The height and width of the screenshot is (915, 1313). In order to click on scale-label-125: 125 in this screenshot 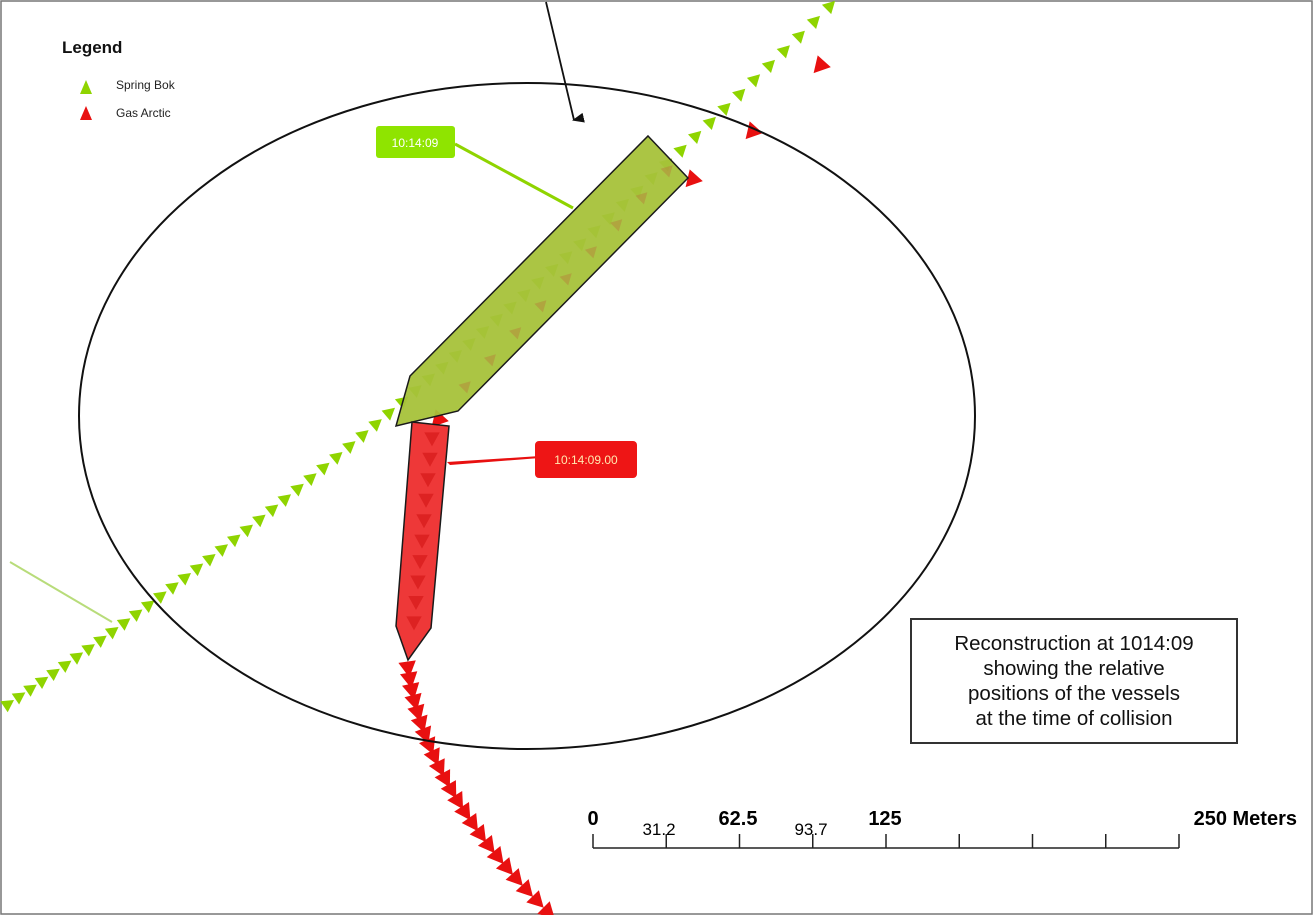, I will do `click(884, 819)`.